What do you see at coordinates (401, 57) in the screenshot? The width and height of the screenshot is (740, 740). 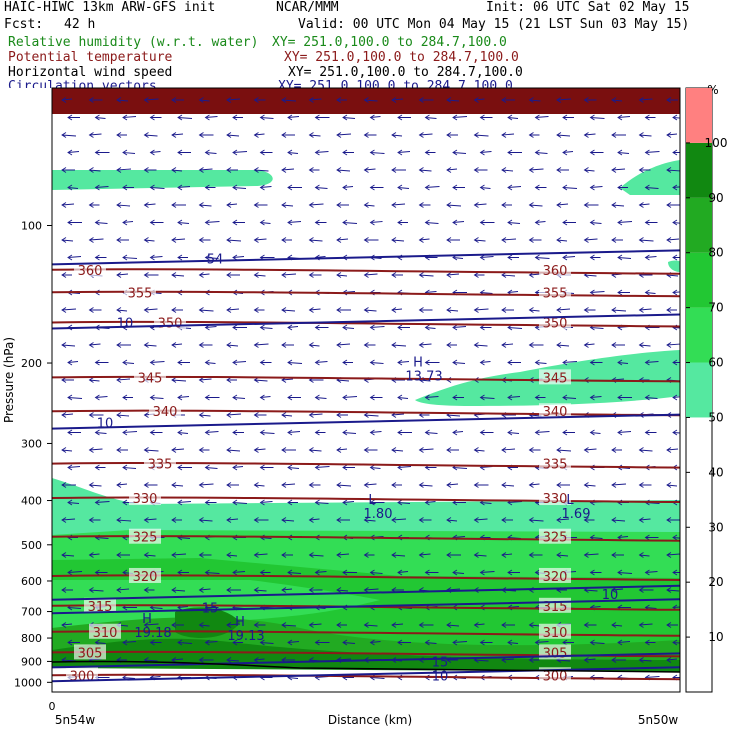 I see `field-xy-theta: XY= 251.0,100.0 to 284.7,100.0` at bounding box center [401, 57].